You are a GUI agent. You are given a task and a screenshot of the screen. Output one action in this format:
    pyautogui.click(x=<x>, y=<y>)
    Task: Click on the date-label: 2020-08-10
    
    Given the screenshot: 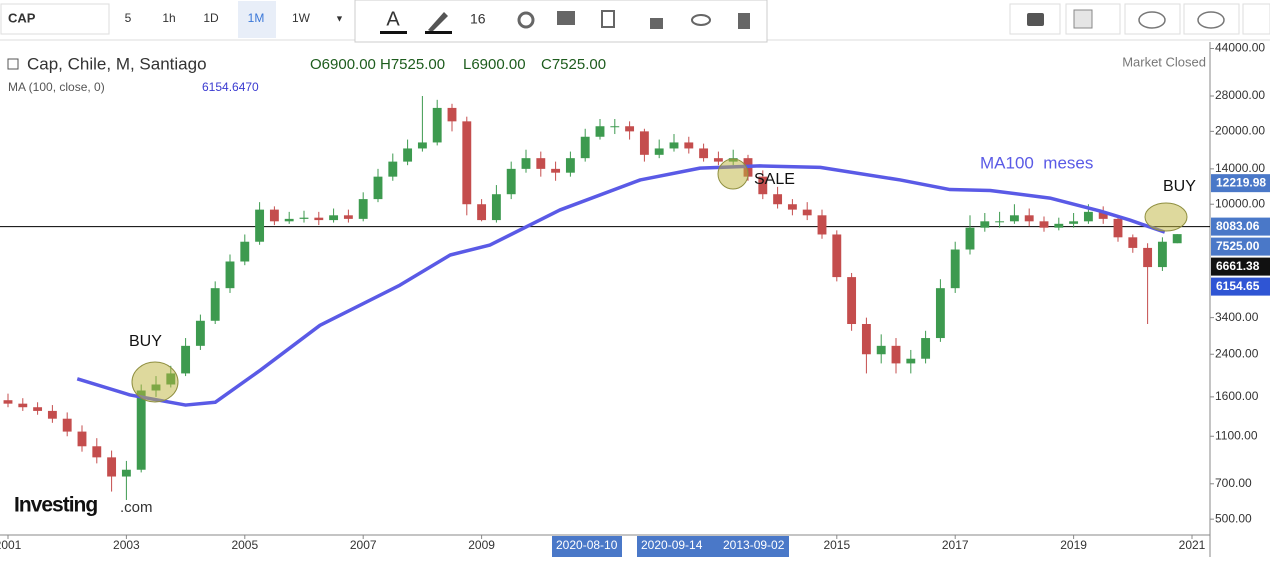 What is the action you would take?
    pyautogui.click(x=587, y=545)
    